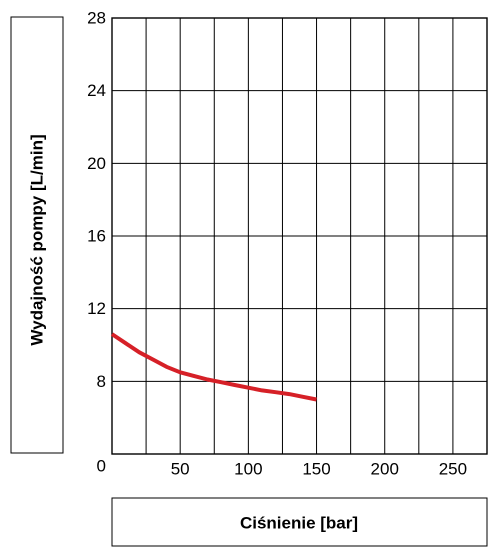 This screenshot has width=500, height=551. What do you see at coordinates (96, 236) in the screenshot?
I see `y-tick-label: 16` at bounding box center [96, 236].